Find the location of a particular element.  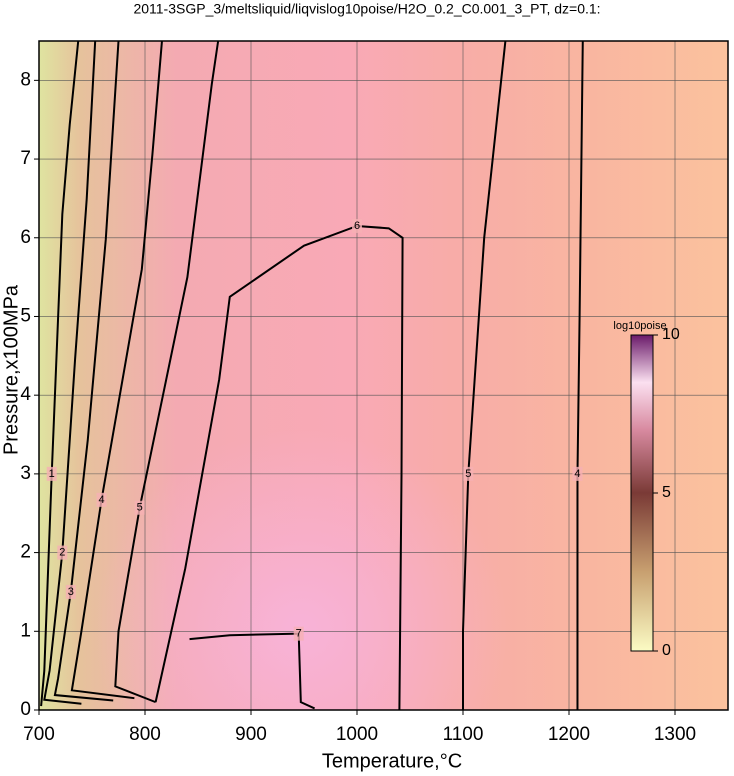

x-tick-label: 700 is located at coordinates (39, 734).